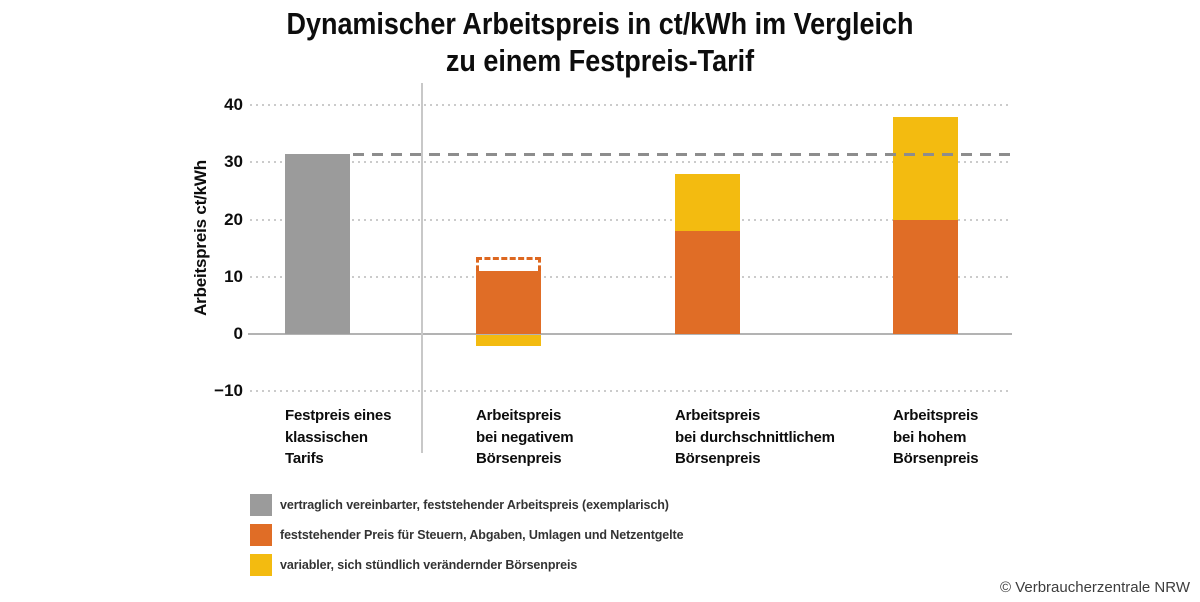 The width and height of the screenshot is (1200, 602). Describe the element at coordinates (1094, 587) in the screenshot. I see `copyright-text: © Verbraucherzentrale NRW` at that location.